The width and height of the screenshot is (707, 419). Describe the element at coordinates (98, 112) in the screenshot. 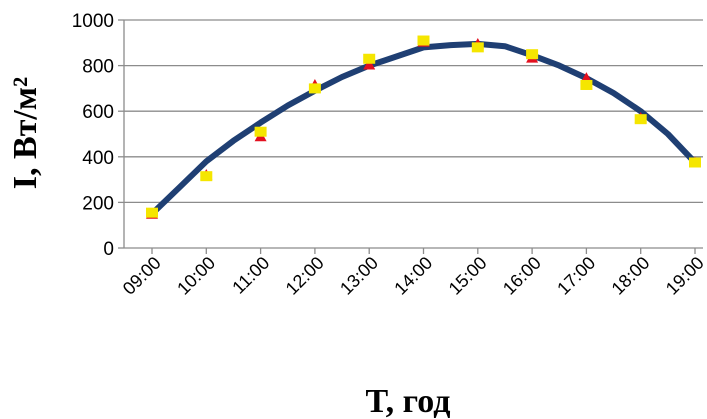

I see `y-tick-label: 600` at that location.